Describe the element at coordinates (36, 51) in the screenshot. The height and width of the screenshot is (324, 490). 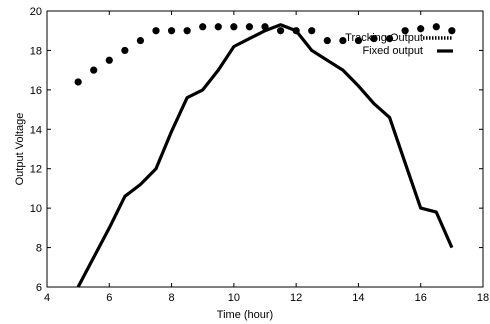
I see `y-tick-label: 18` at that location.